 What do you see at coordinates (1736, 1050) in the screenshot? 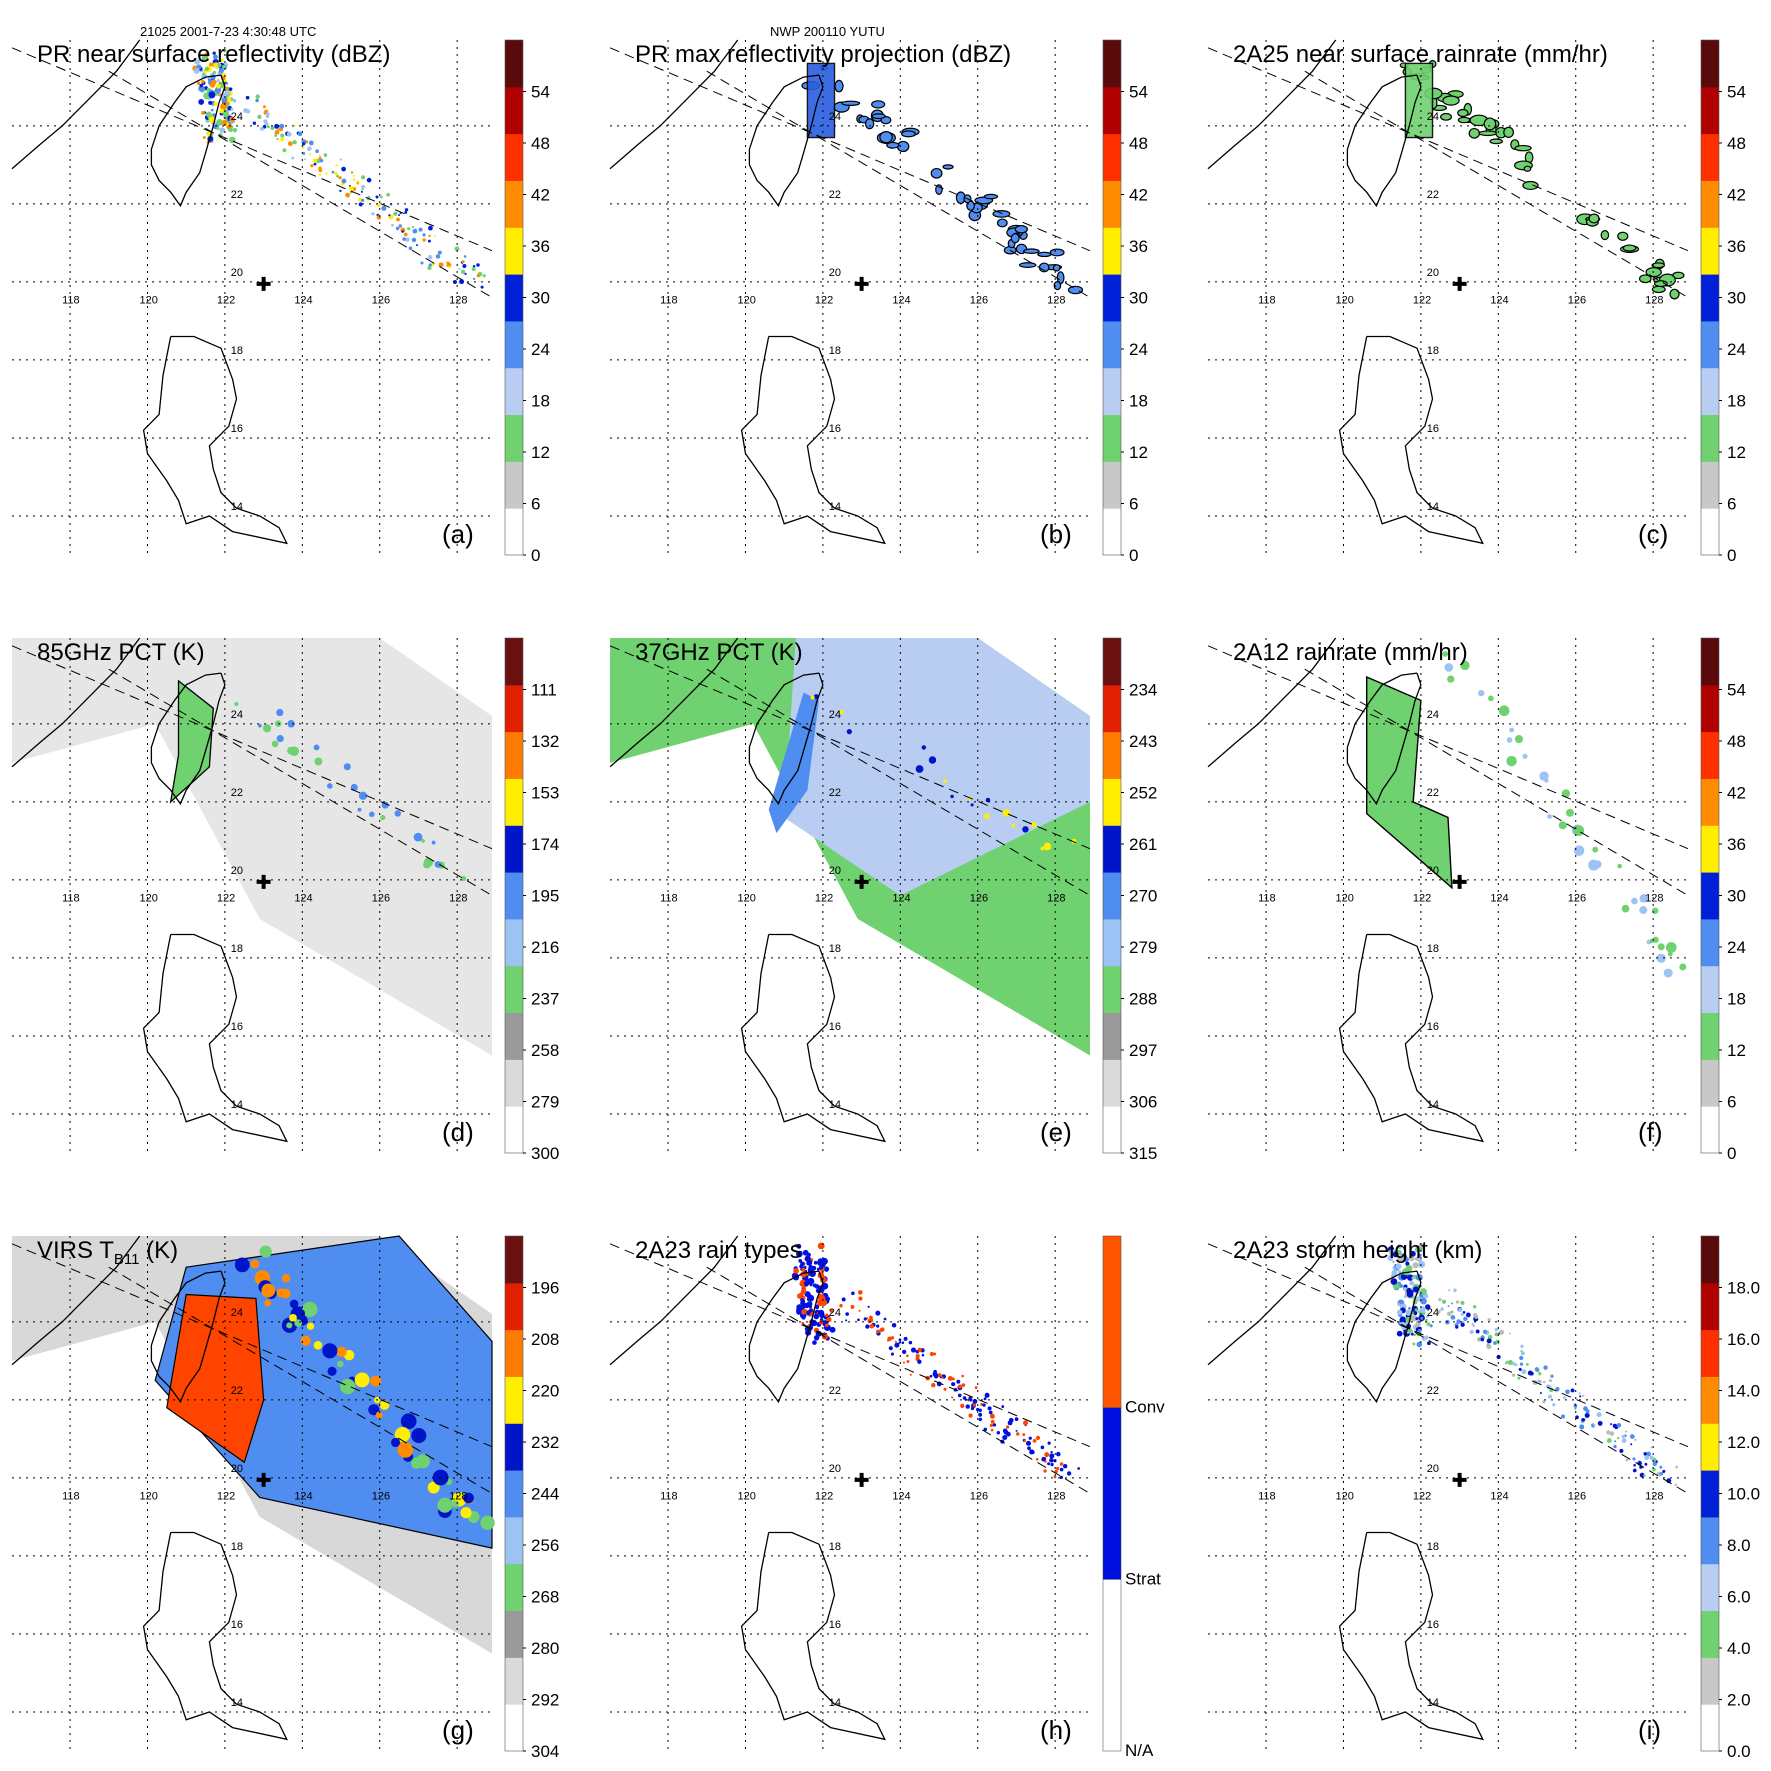
I see `colorbar-f-tick-2: 12` at bounding box center [1736, 1050].